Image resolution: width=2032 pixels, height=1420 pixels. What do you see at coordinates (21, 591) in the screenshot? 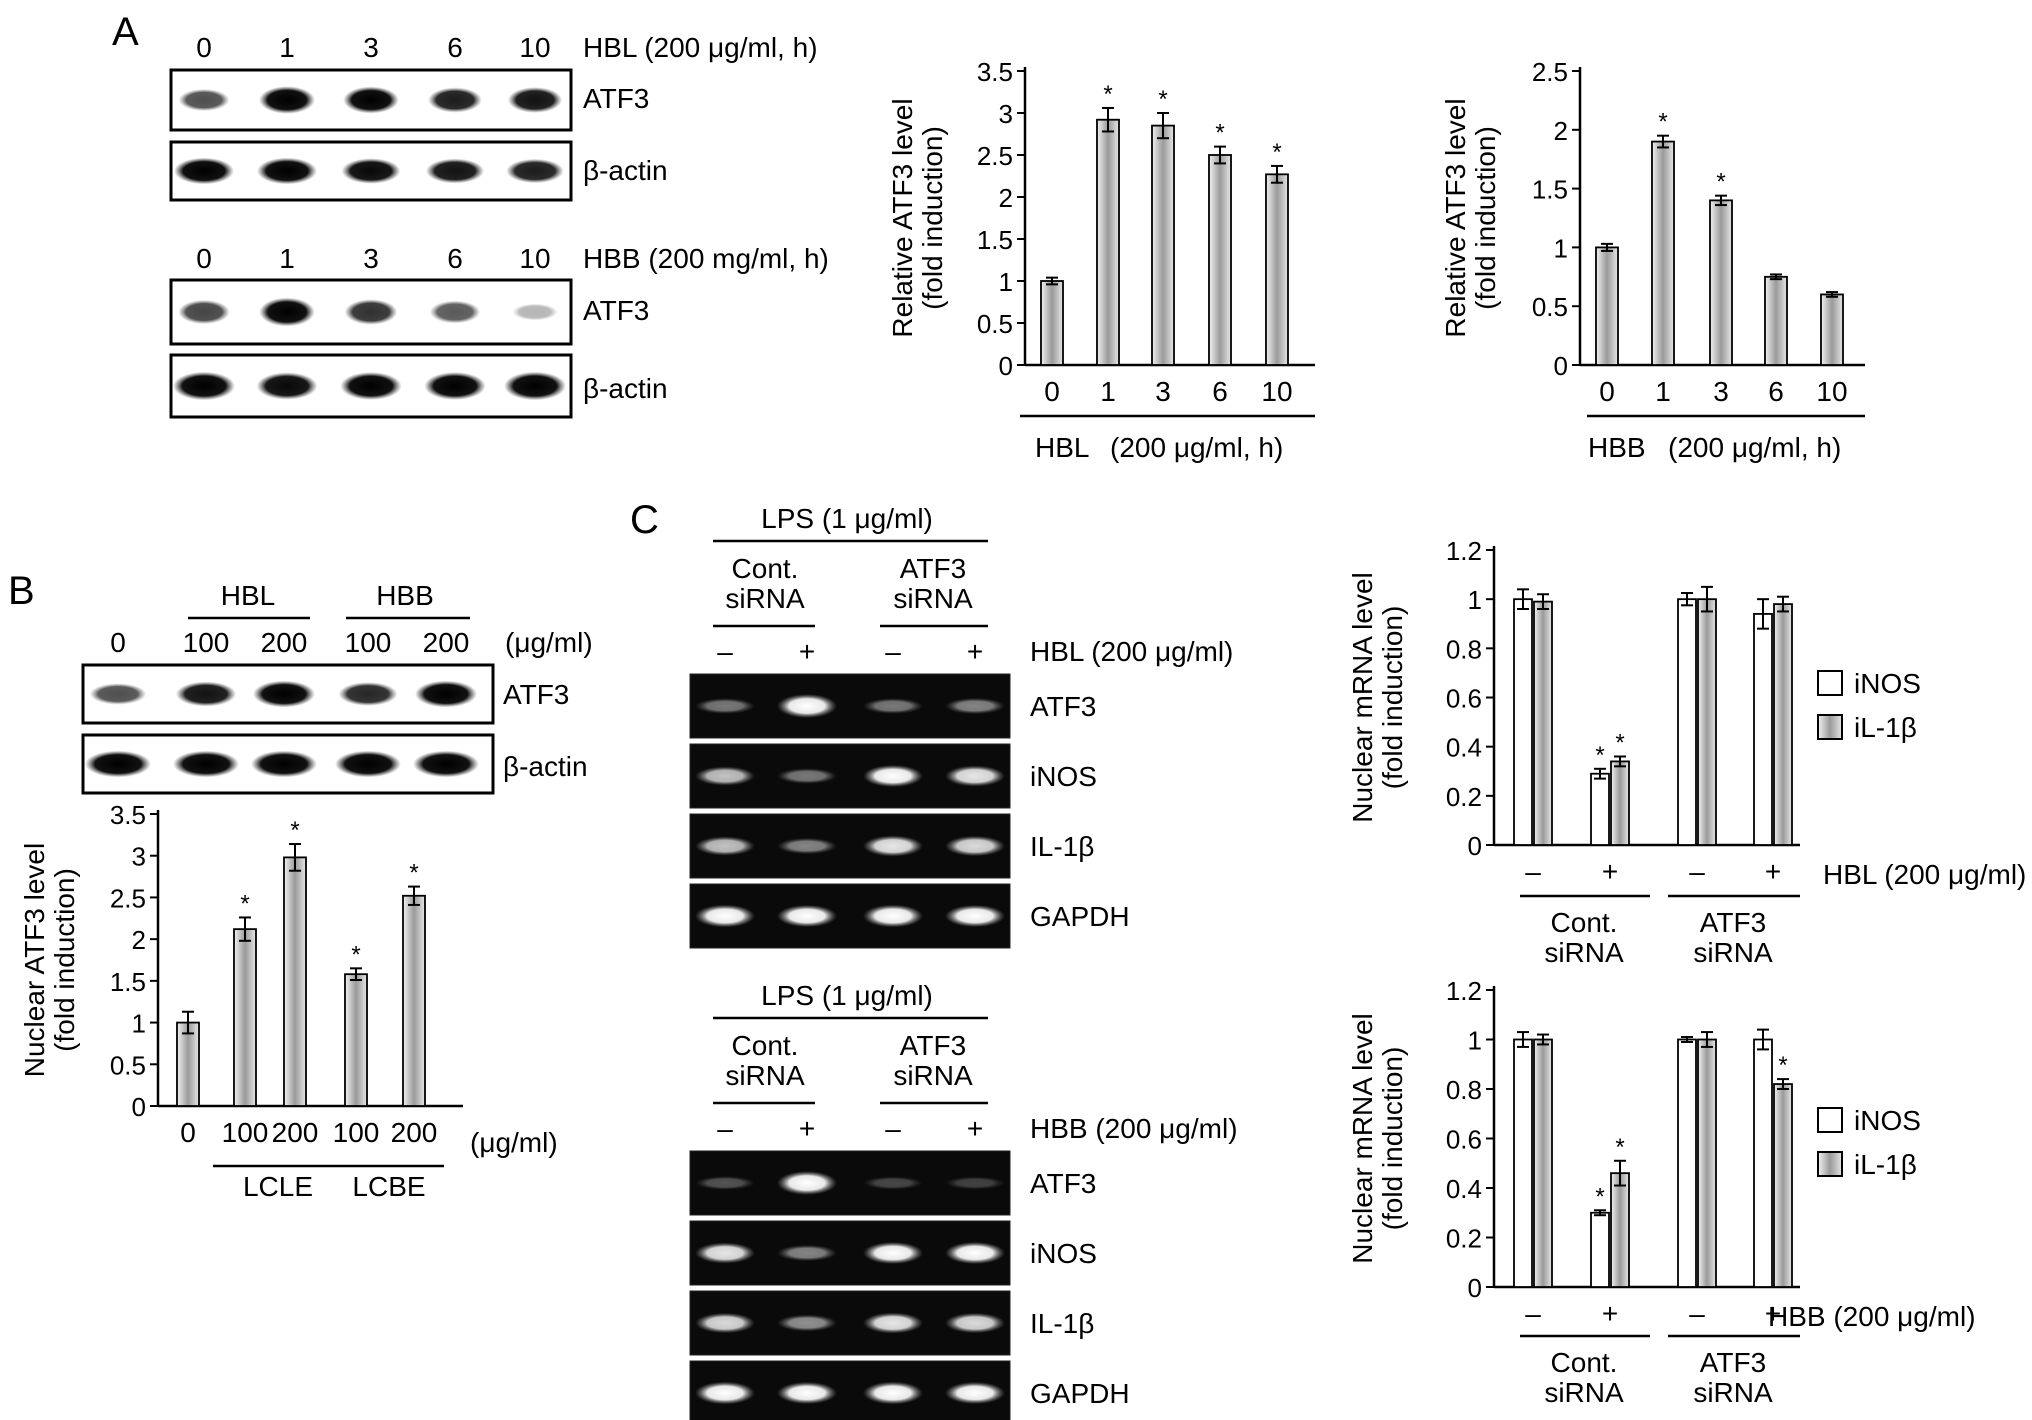
I see `panel-letter-b: B` at bounding box center [21, 591].